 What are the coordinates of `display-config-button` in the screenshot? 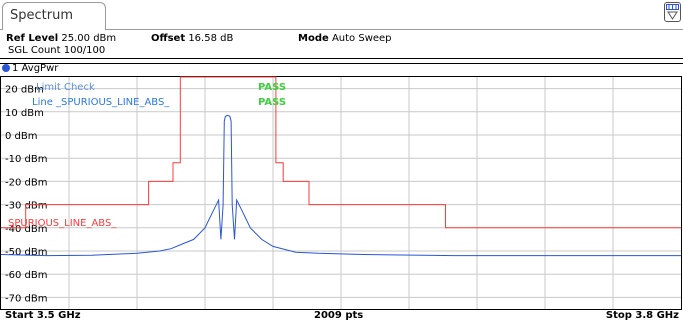 It's located at (672, 12).